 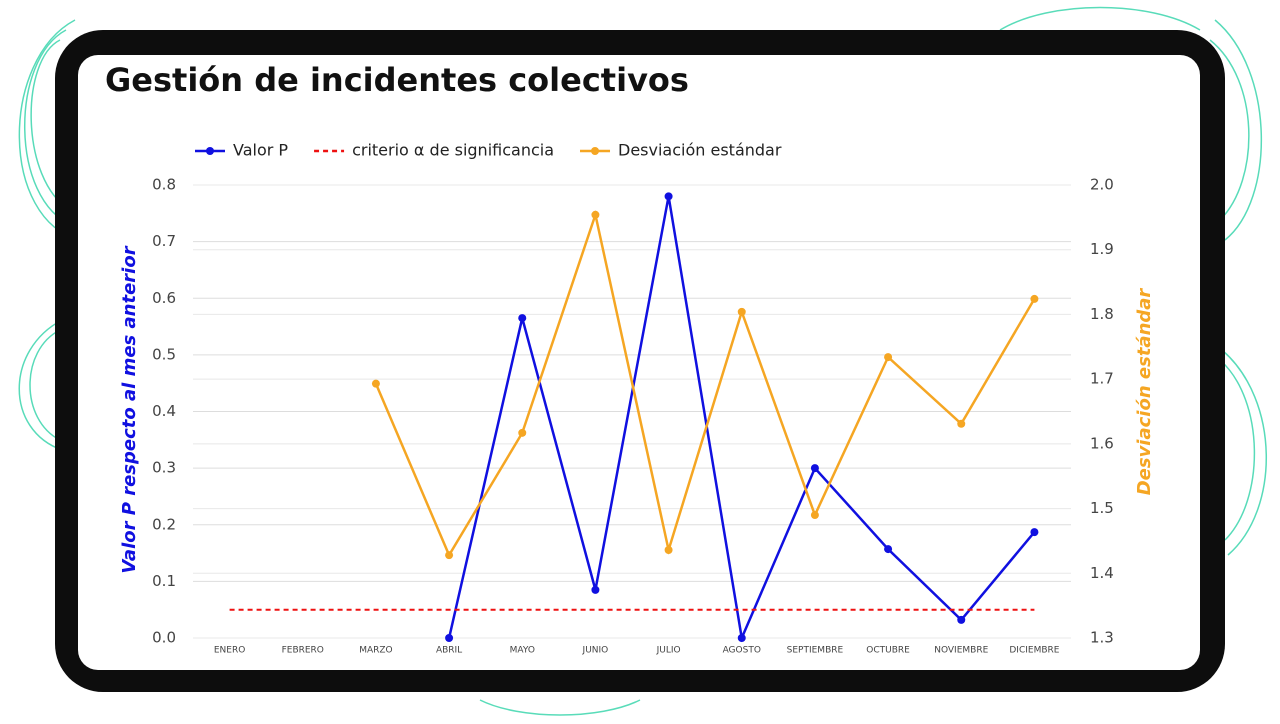 What do you see at coordinates (453, 150) in the screenshot?
I see `legend-label: criterio α de significancia` at bounding box center [453, 150].